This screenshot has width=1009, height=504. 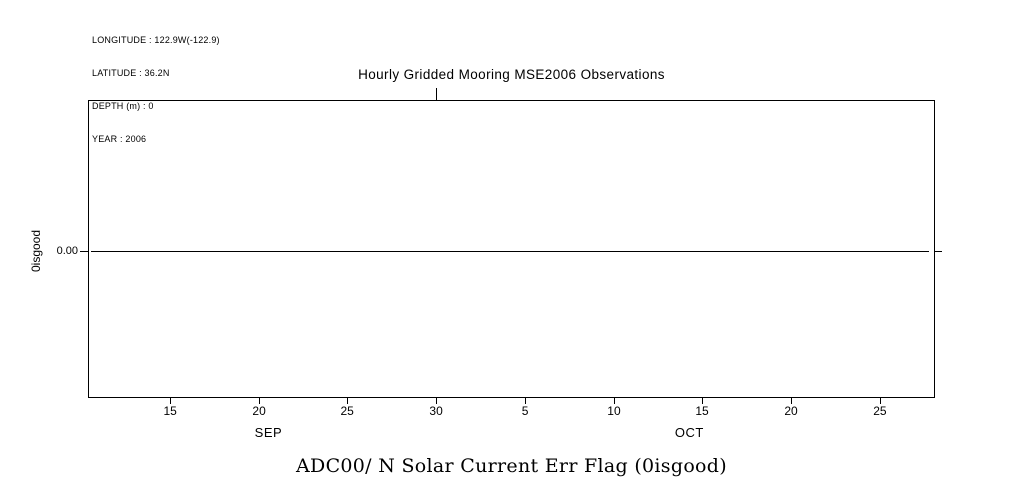 What do you see at coordinates (938, 252) in the screenshot?
I see `y-axis-tick-right` at bounding box center [938, 252].